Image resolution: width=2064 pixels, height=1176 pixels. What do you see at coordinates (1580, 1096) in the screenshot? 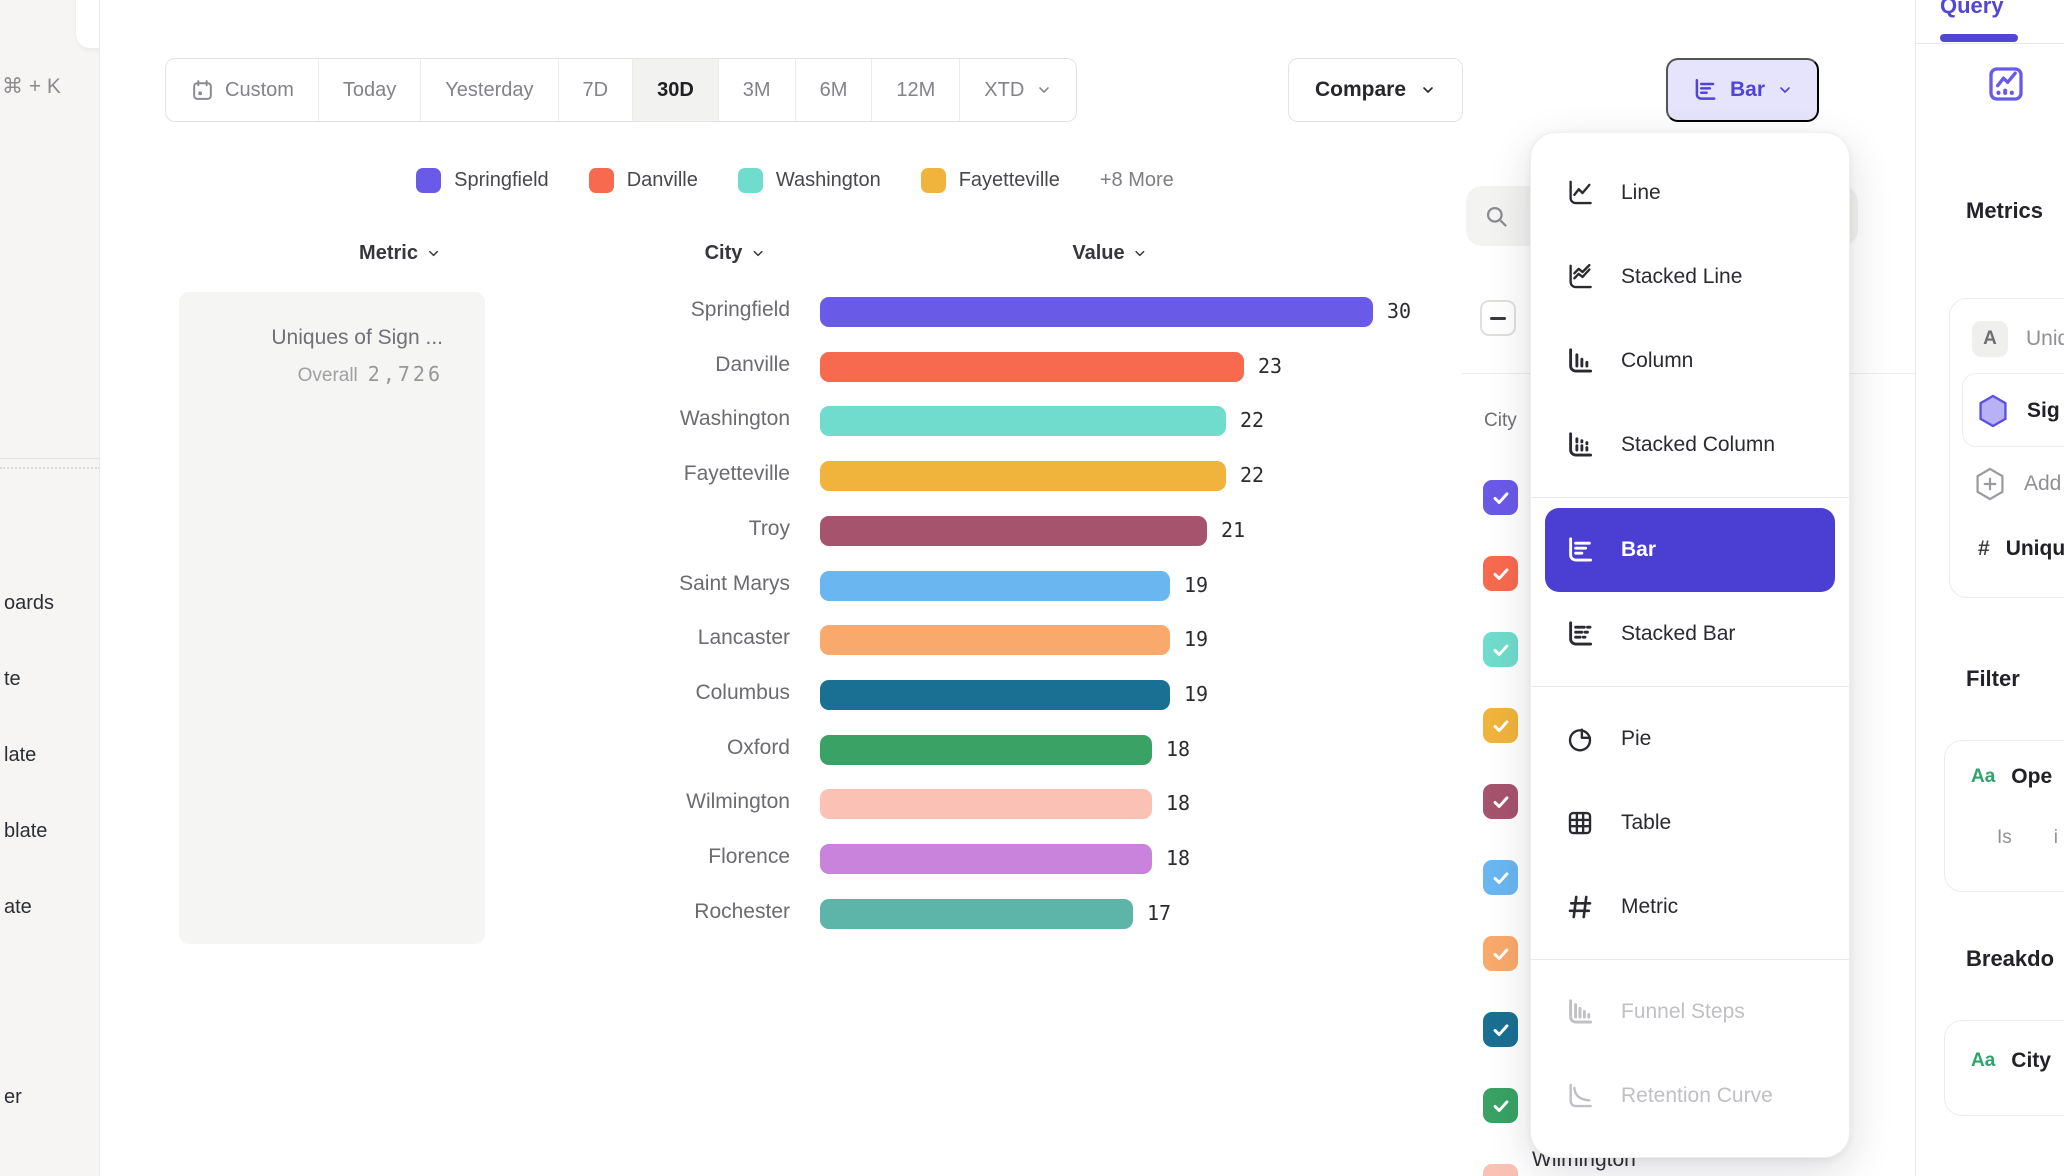
I see `retention-curve-icon` at bounding box center [1580, 1096].